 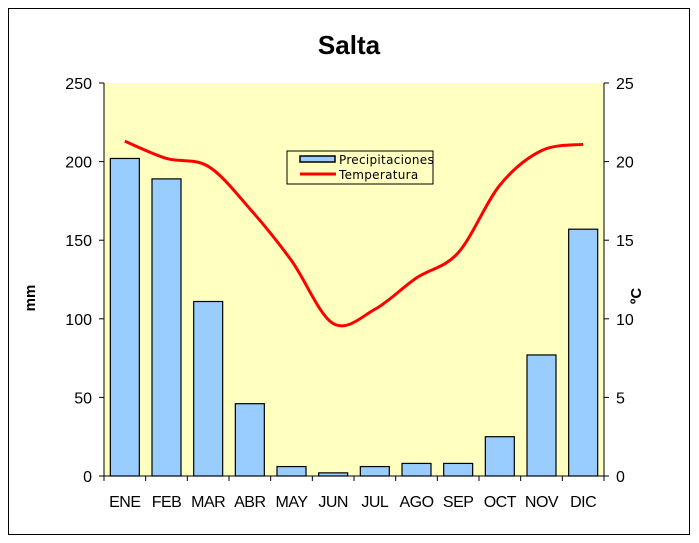 What do you see at coordinates (458, 469) in the screenshot?
I see `bar-sep` at bounding box center [458, 469].